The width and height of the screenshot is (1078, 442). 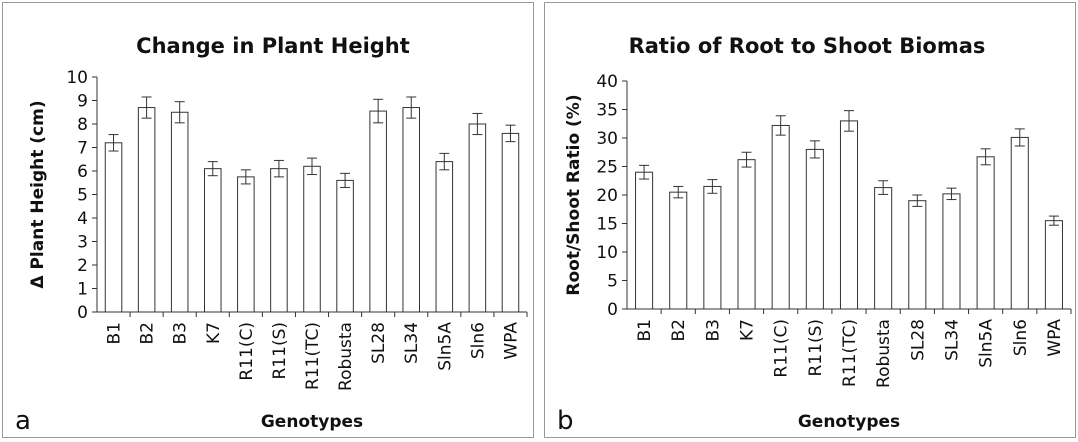 What do you see at coordinates (607, 168) in the screenshot?
I see `y-tick-label: 25` at bounding box center [607, 168].